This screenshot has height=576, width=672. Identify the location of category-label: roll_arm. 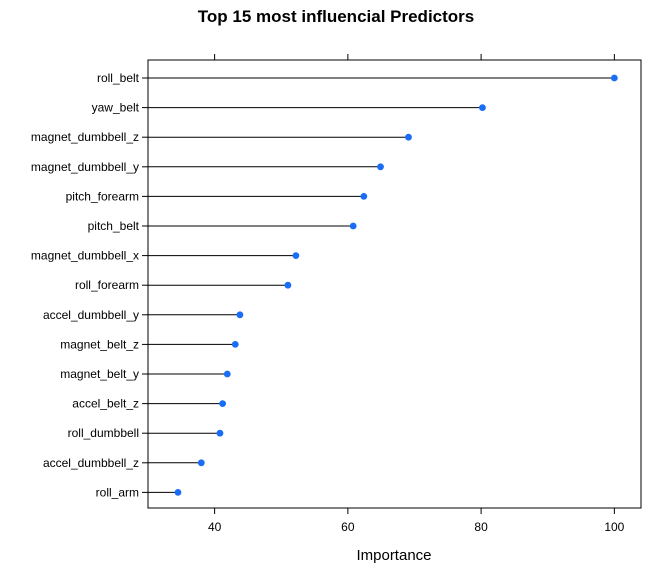
(117, 492).